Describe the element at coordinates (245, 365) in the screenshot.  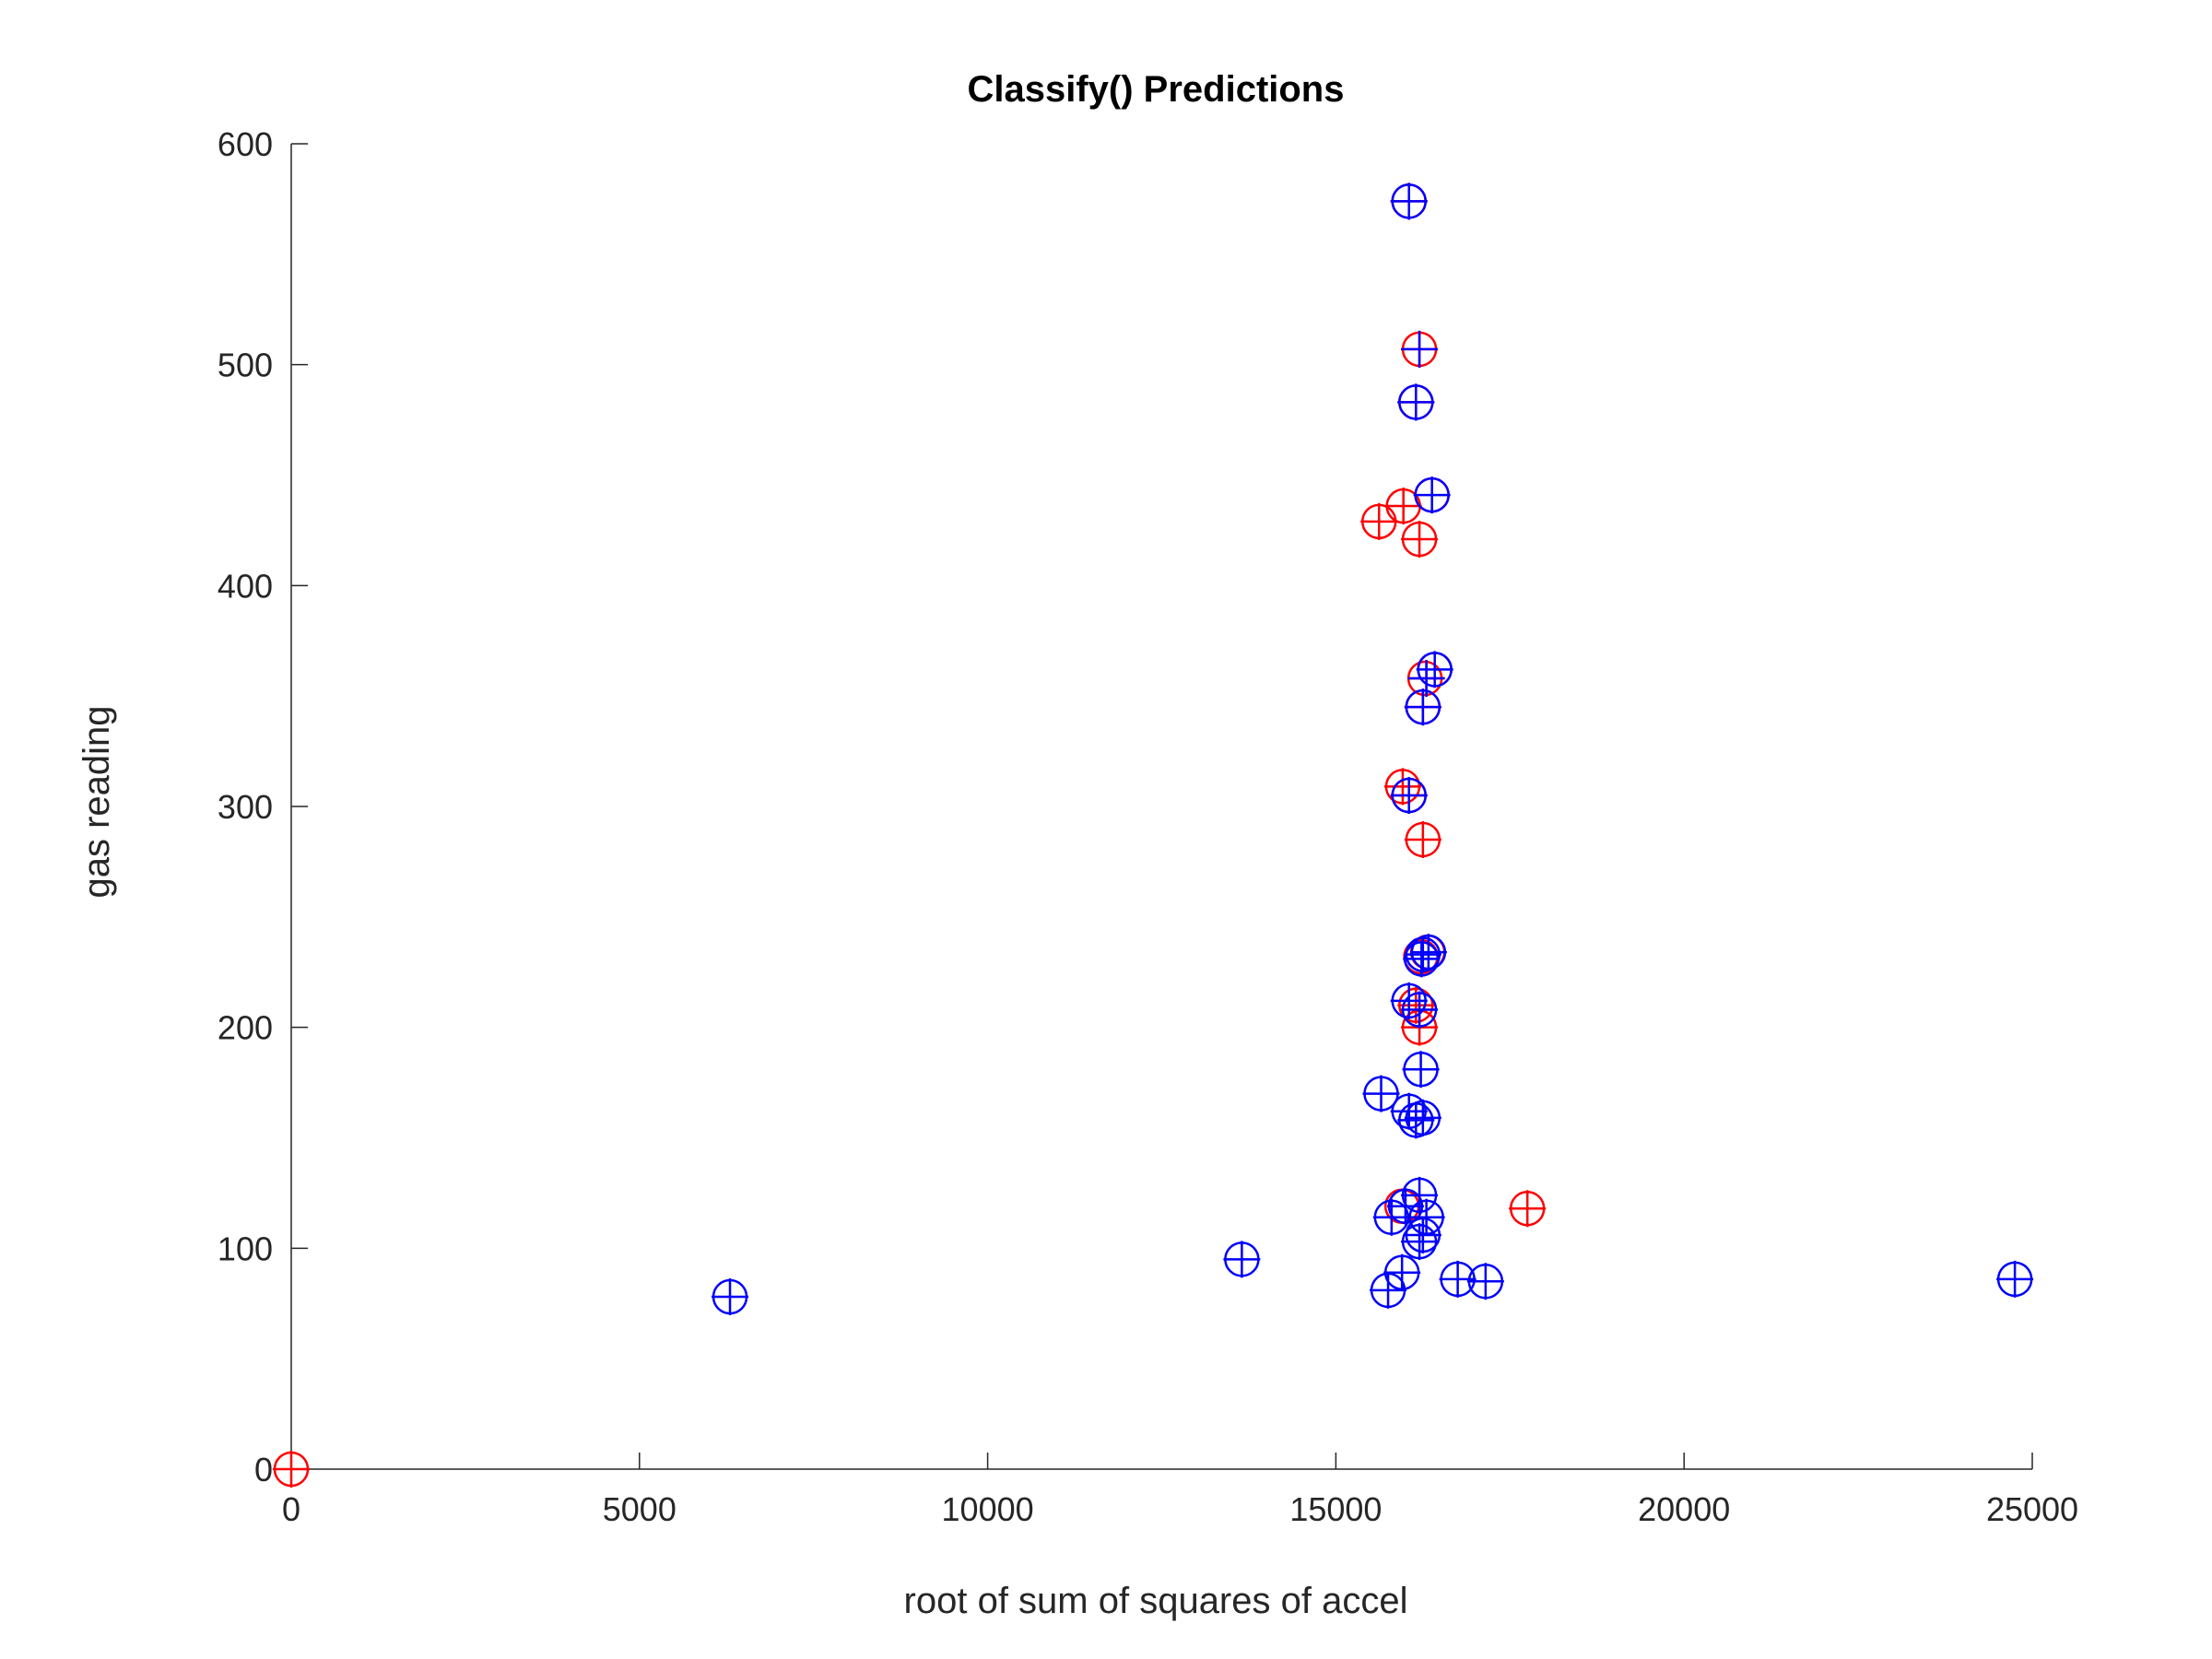
I see `y-tick-label: 500` at that location.